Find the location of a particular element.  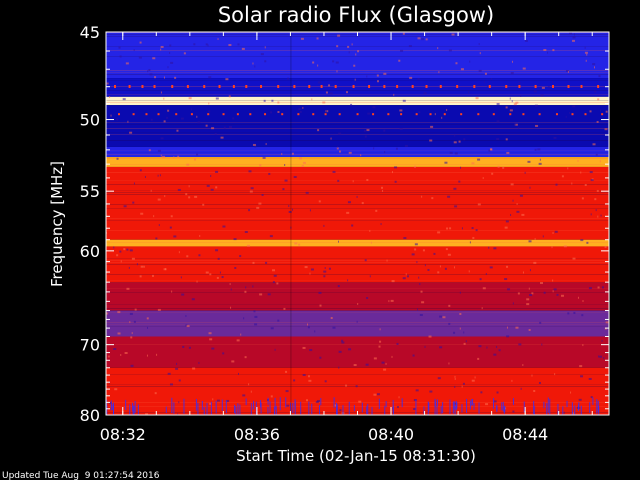

y-tick-label: 45 is located at coordinates (90, 32).